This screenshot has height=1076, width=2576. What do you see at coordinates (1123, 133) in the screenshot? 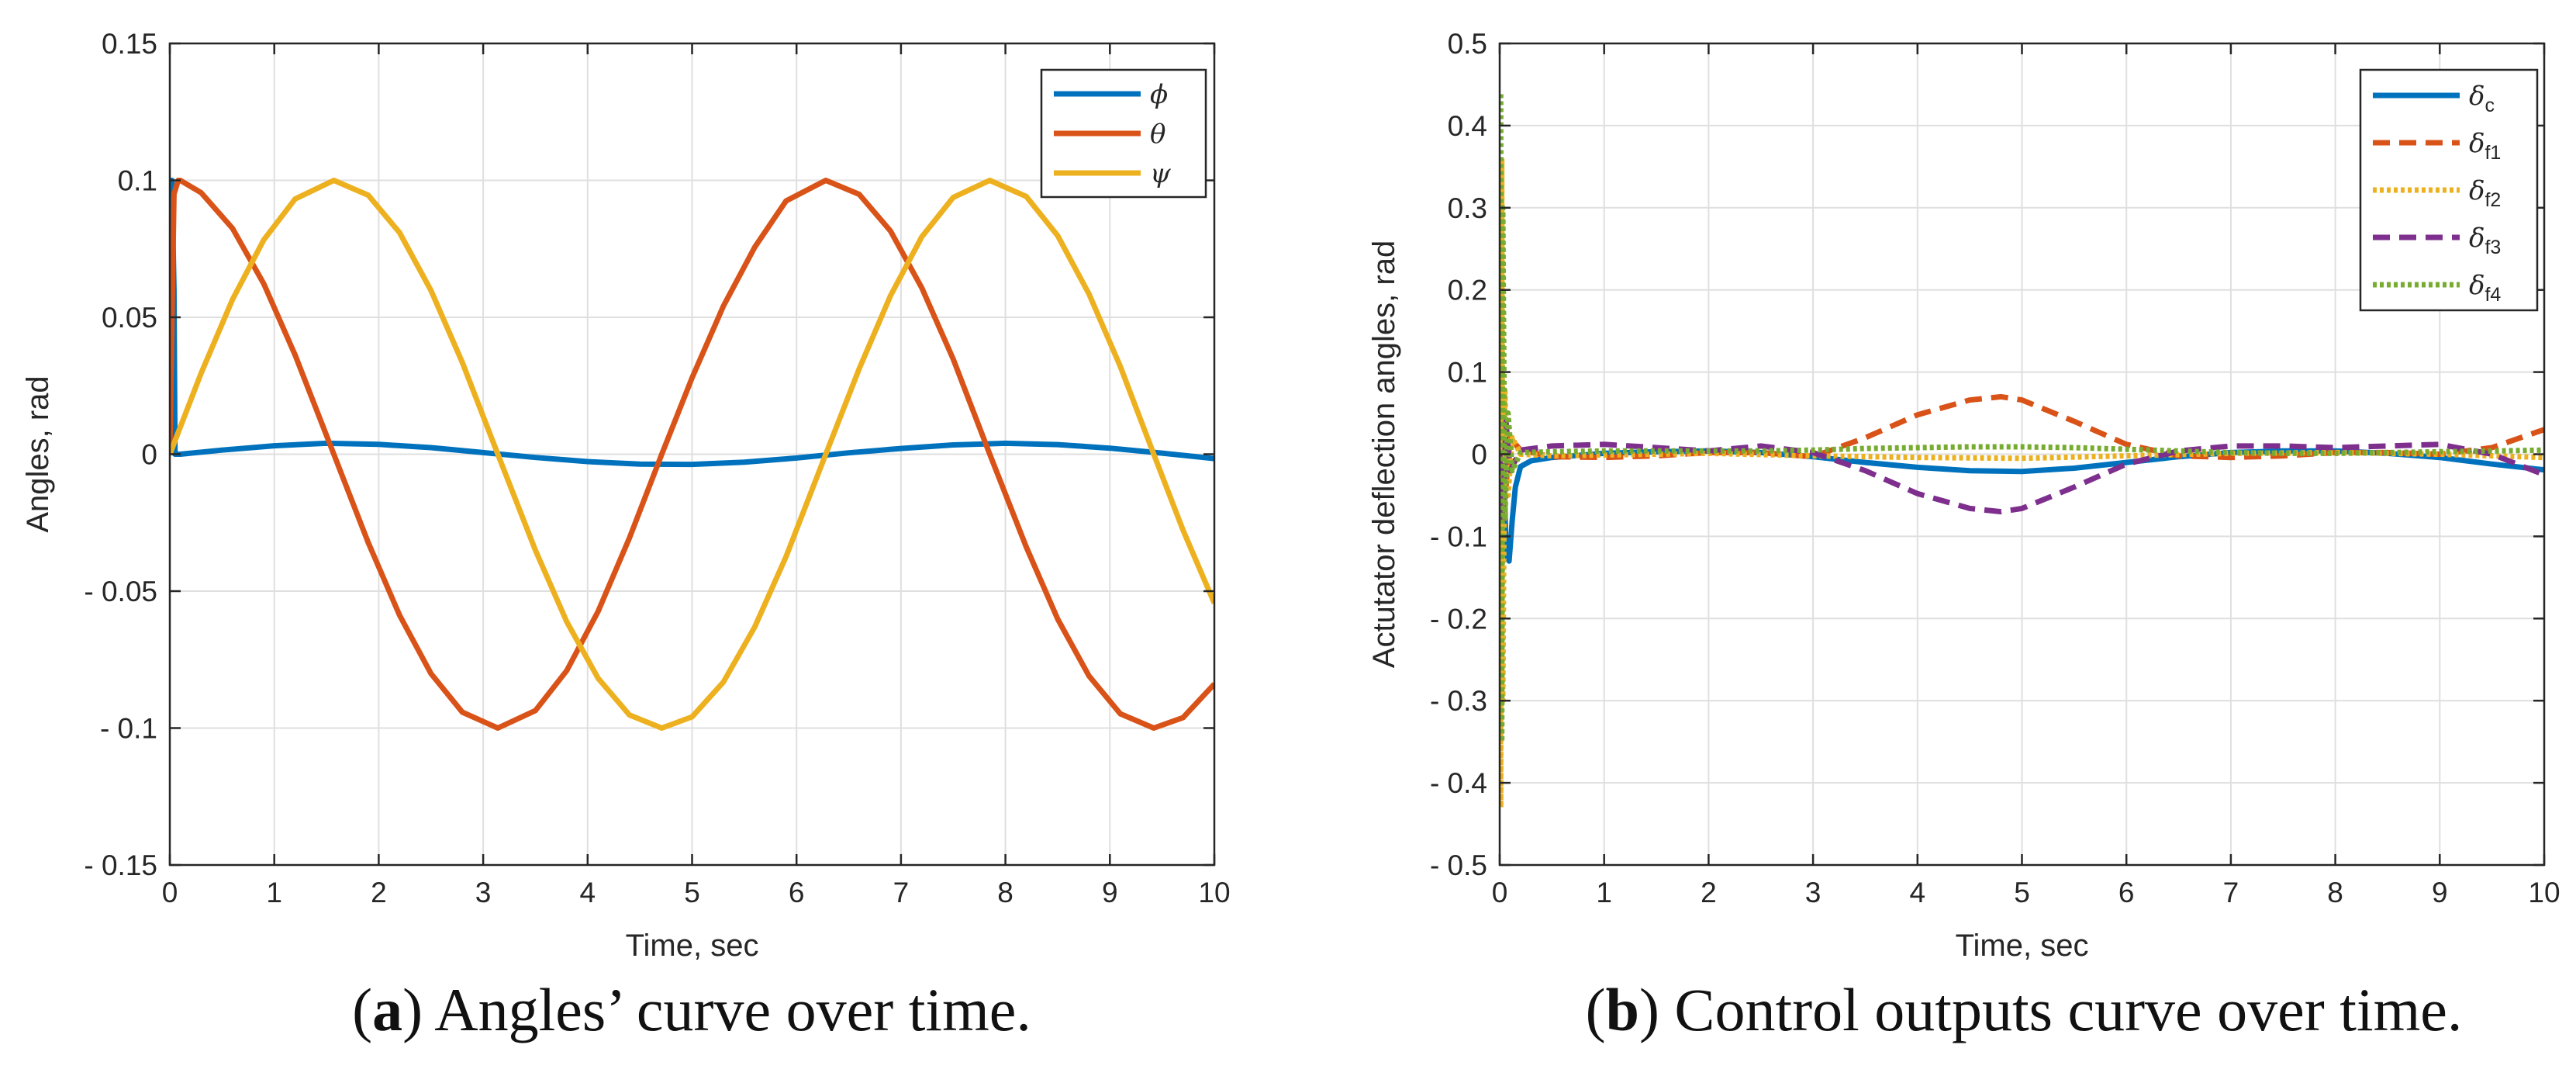
I see `legend: ϕθψ` at bounding box center [1123, 133].